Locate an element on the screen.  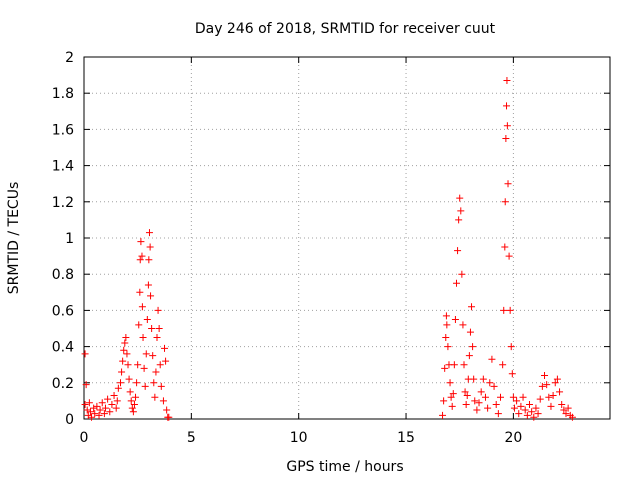
x-tick-label: 5 is located at coordinates (191, 438).